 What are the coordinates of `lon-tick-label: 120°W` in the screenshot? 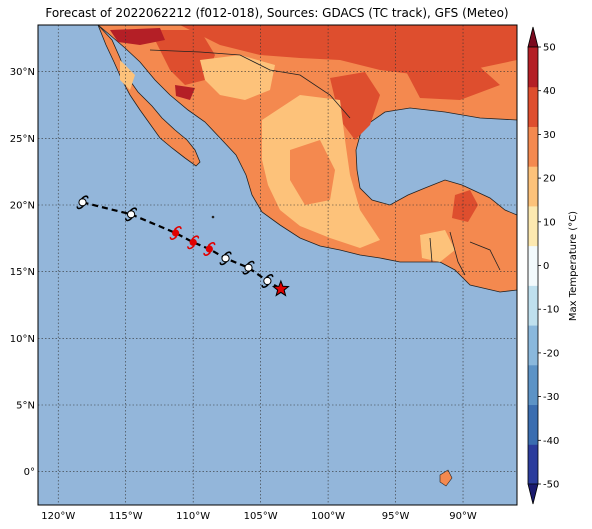 It's located at (58, 516).